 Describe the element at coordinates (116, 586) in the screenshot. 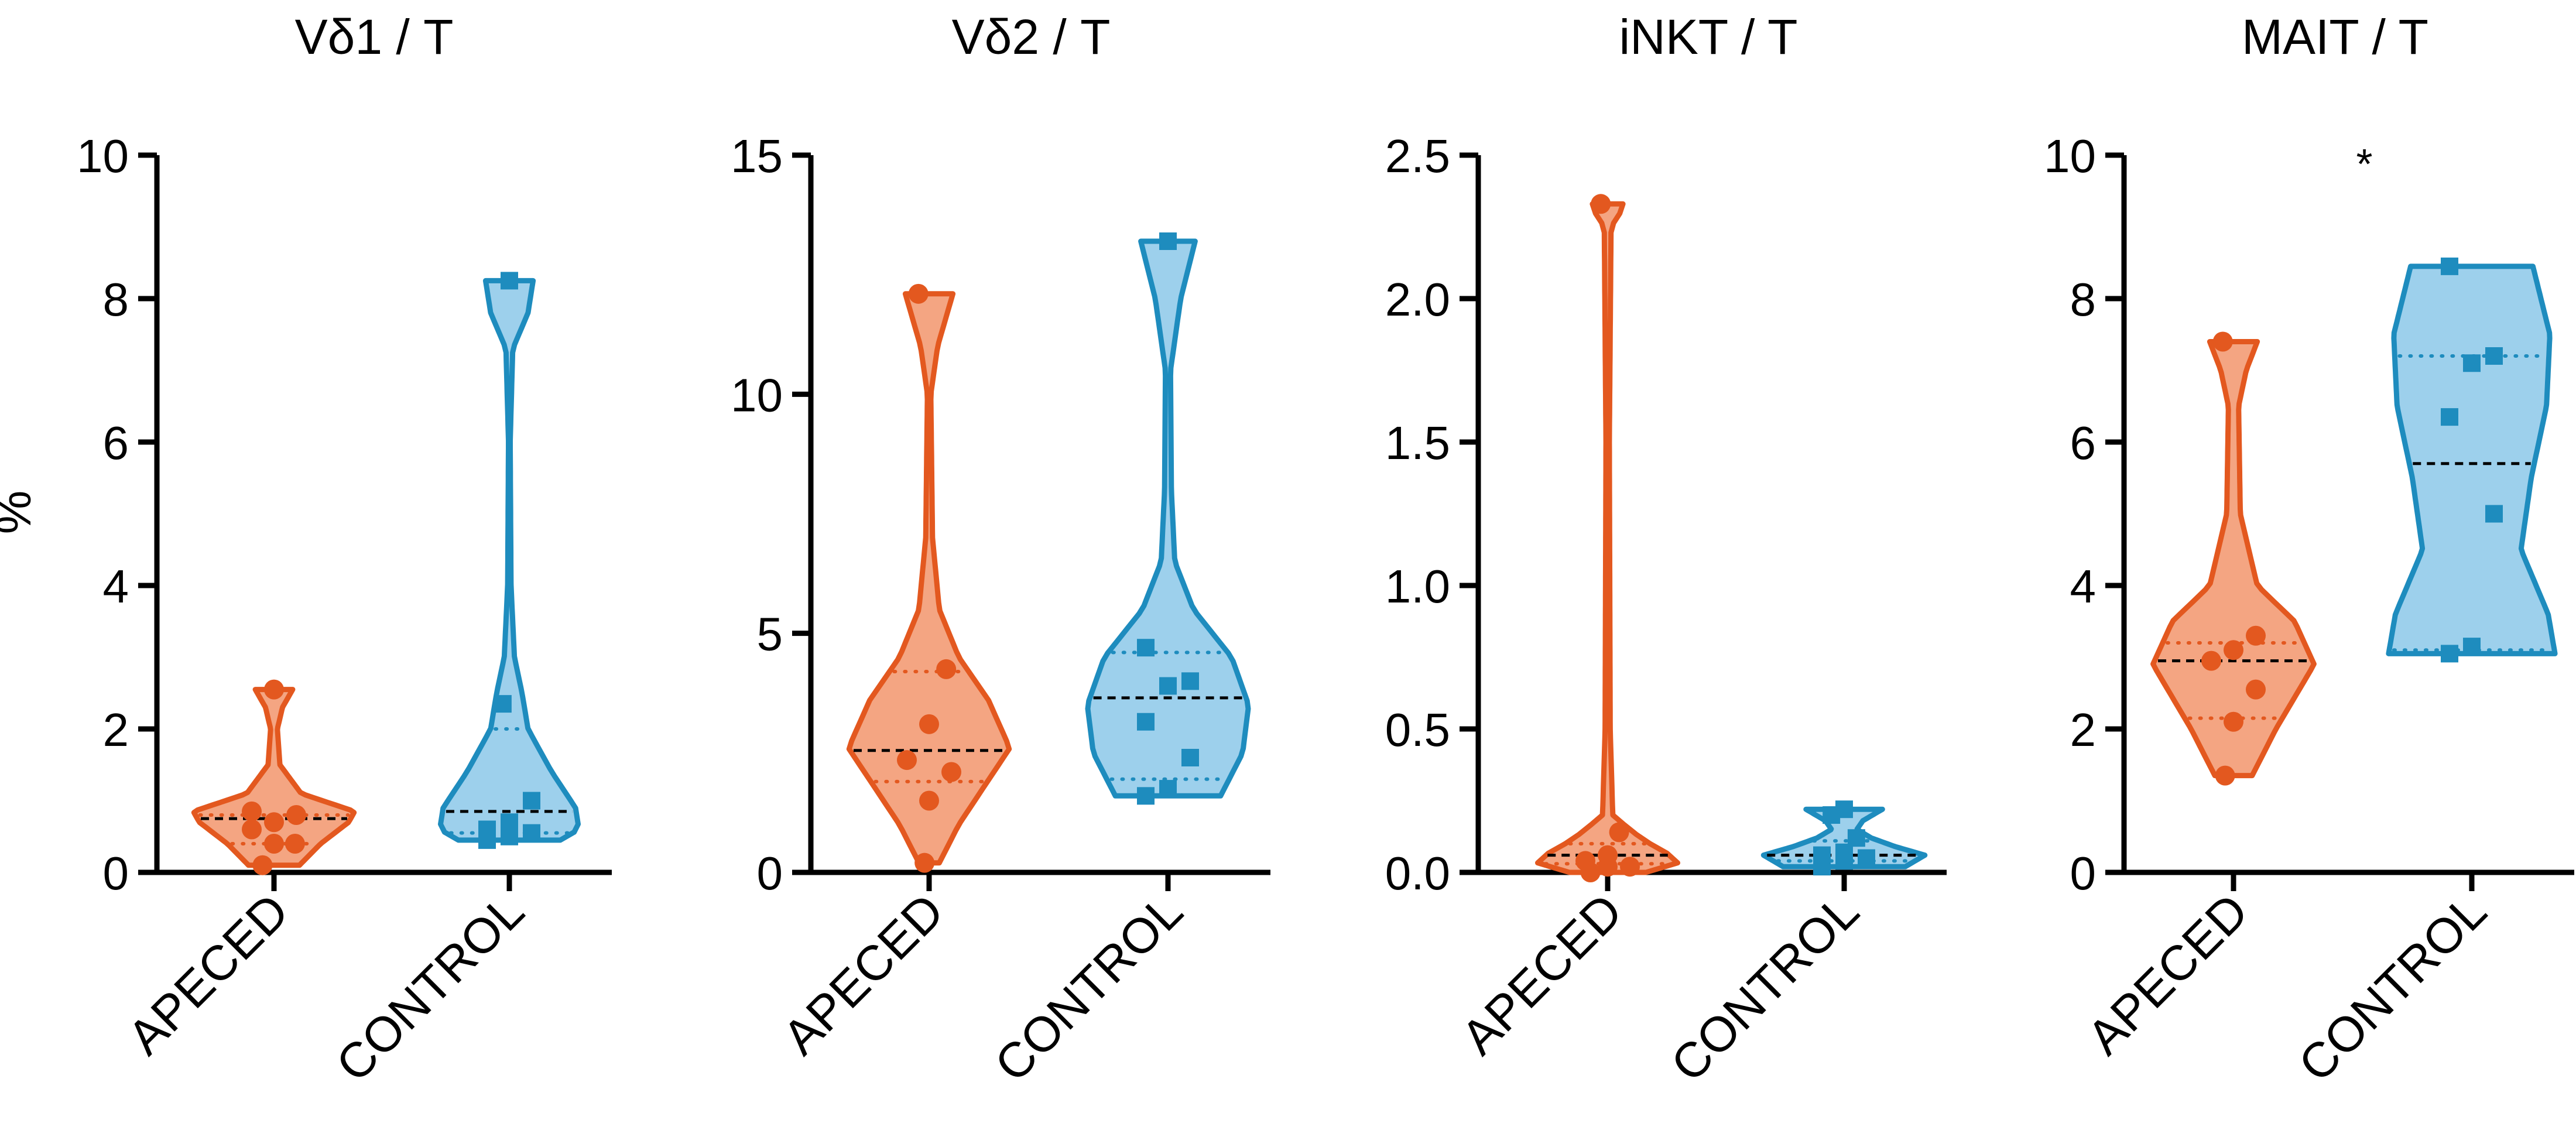

I see `y-tick-label: 4` at that location.